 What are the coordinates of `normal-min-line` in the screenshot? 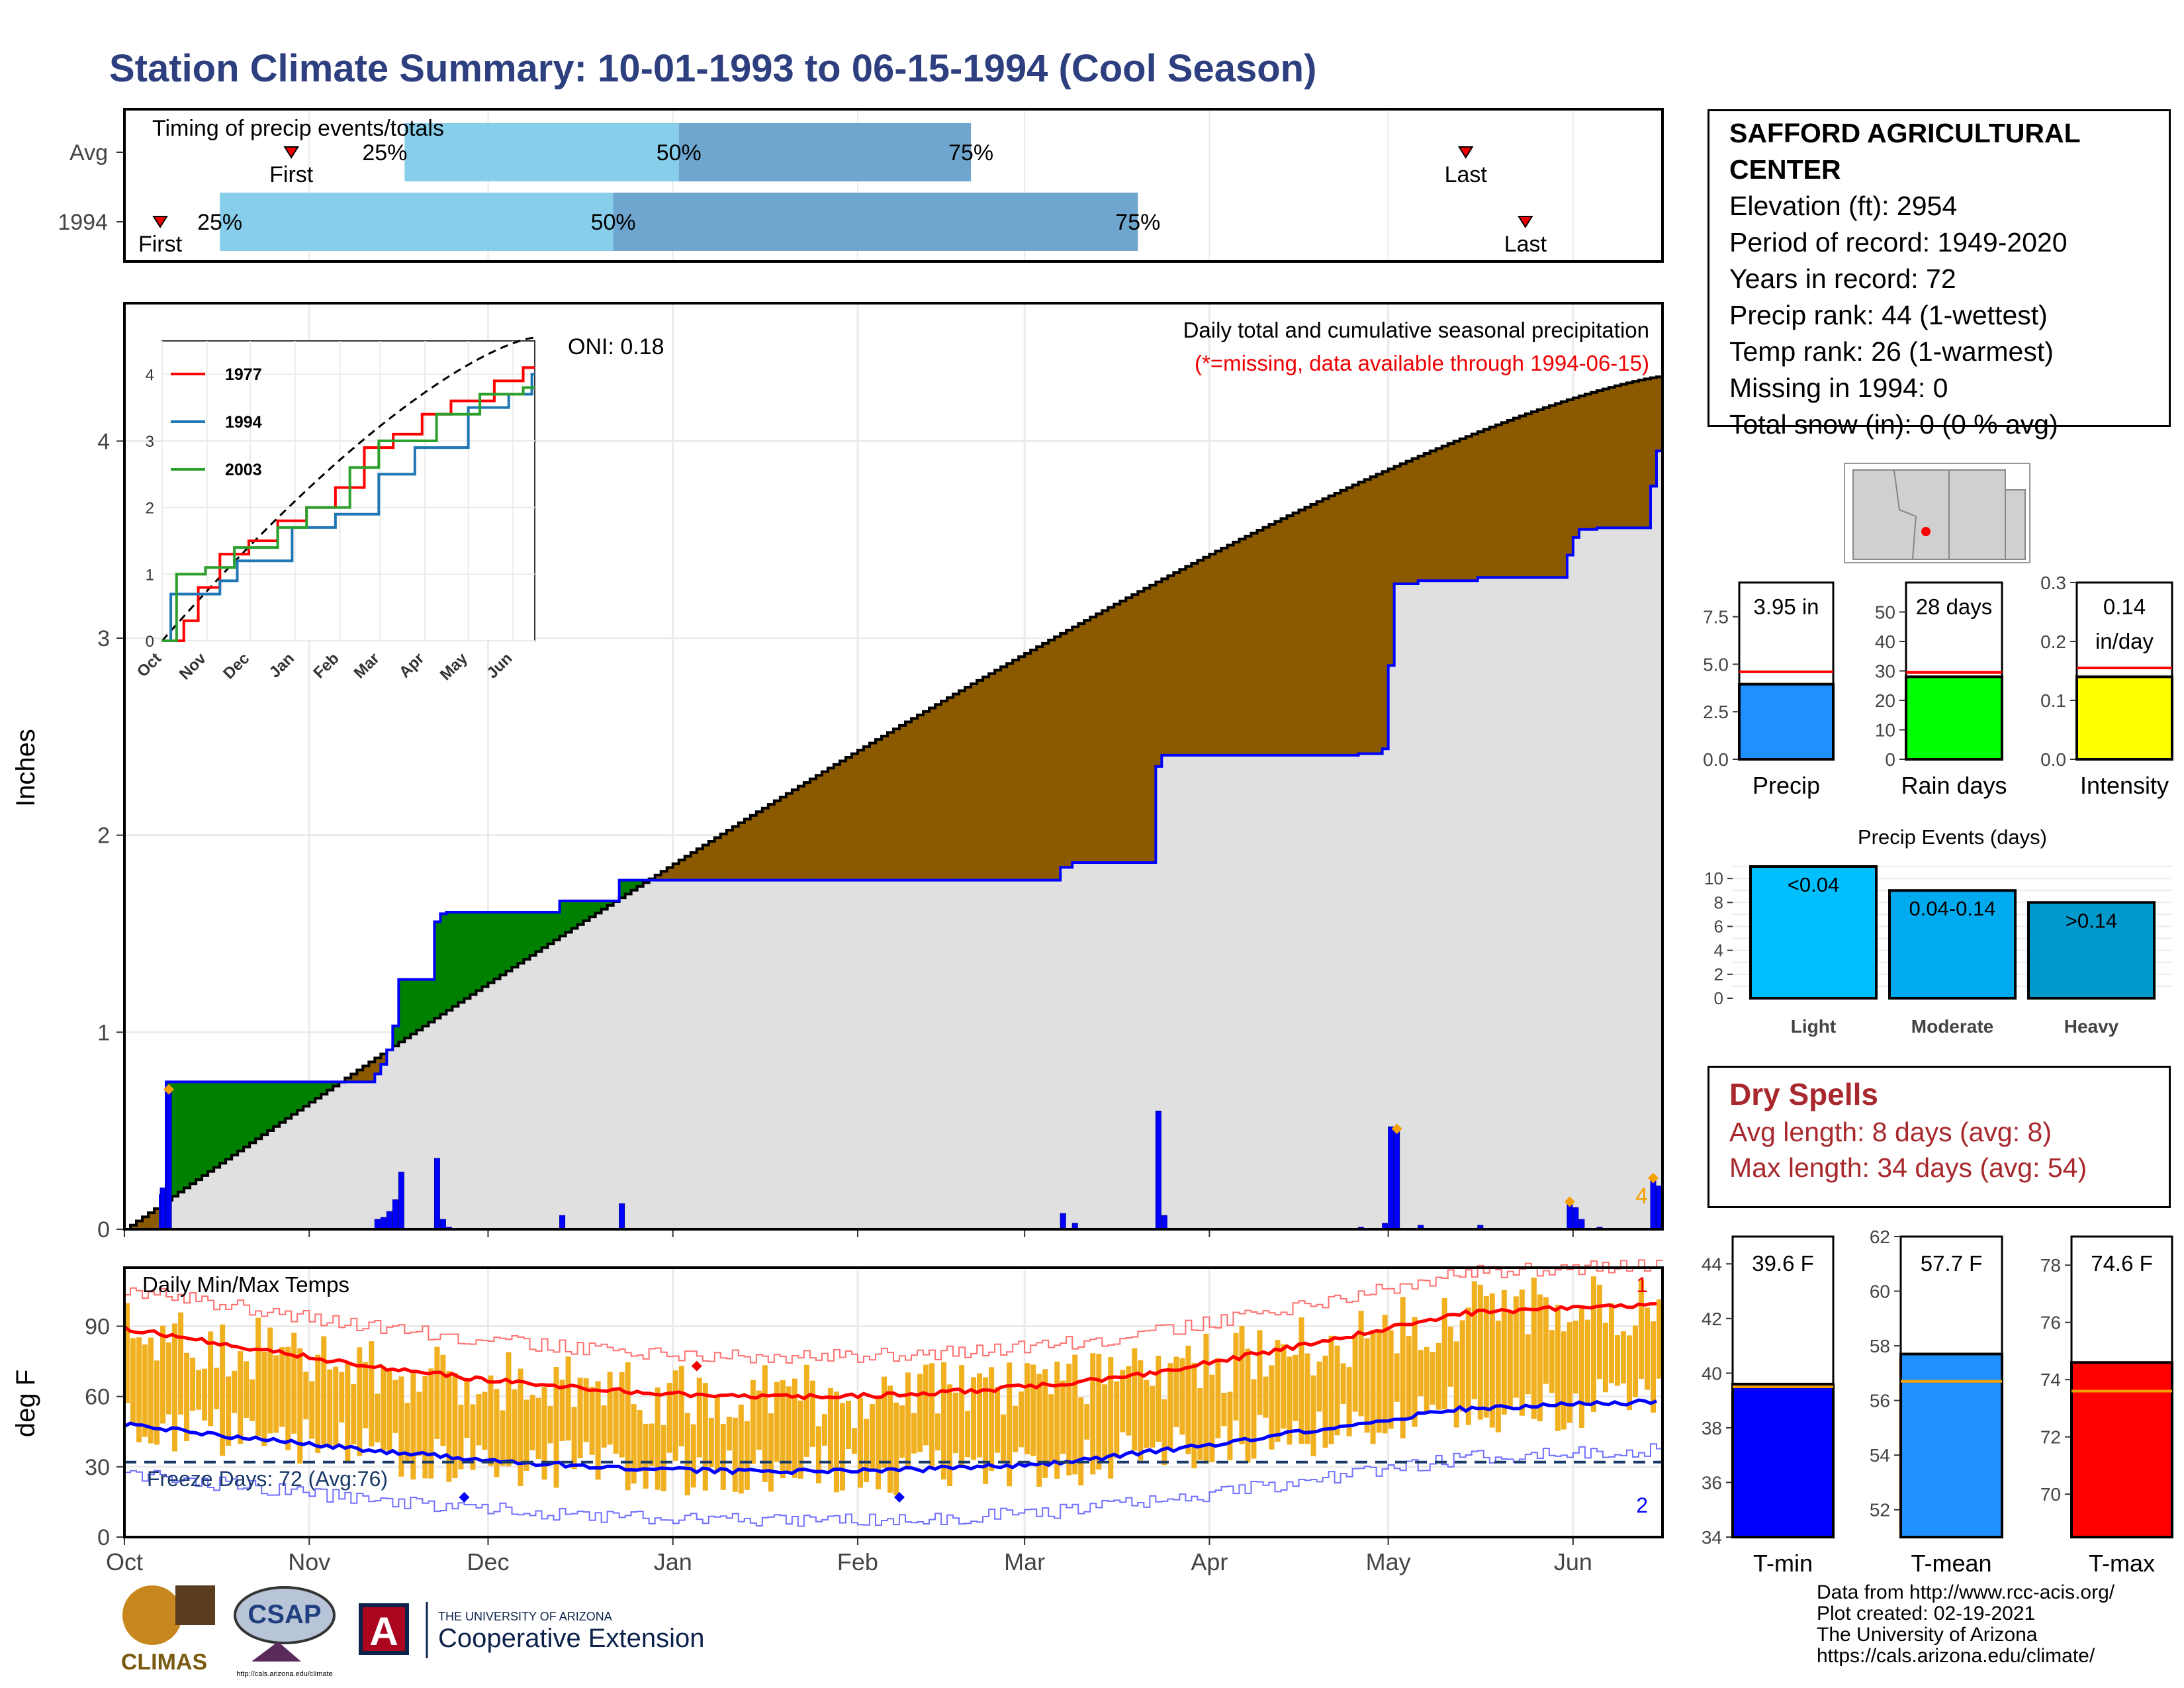 It's located at (890, 1437).